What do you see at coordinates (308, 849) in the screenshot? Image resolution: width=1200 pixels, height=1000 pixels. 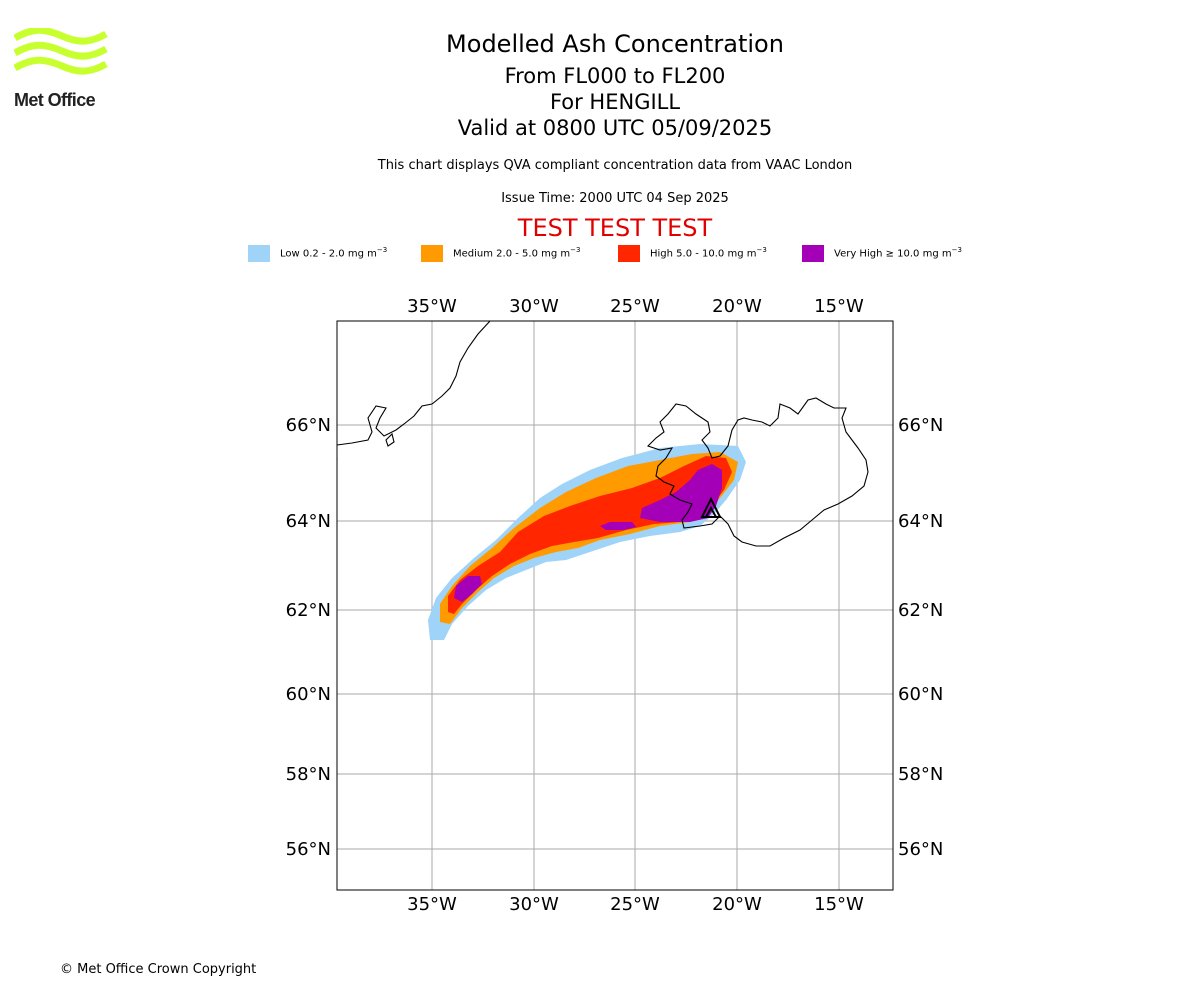 I see `lat-label-left-56n: 56°N` at bounding box center [308, 849].